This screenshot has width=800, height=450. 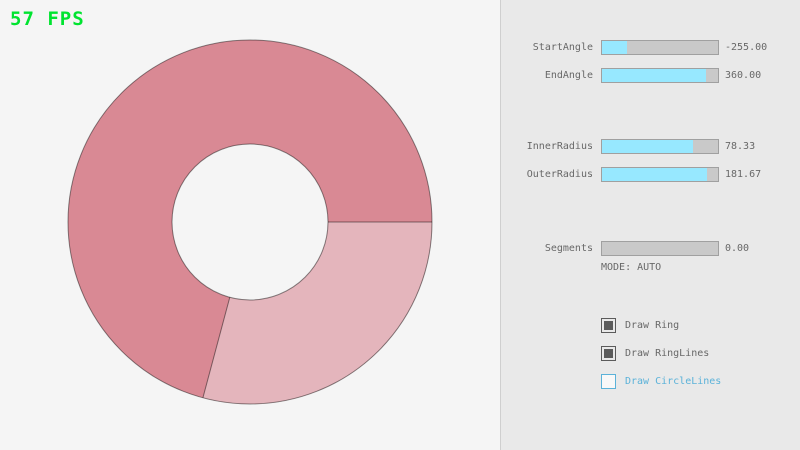 I want to click on slider-end-angle-fill, so click(x=654, y=75).